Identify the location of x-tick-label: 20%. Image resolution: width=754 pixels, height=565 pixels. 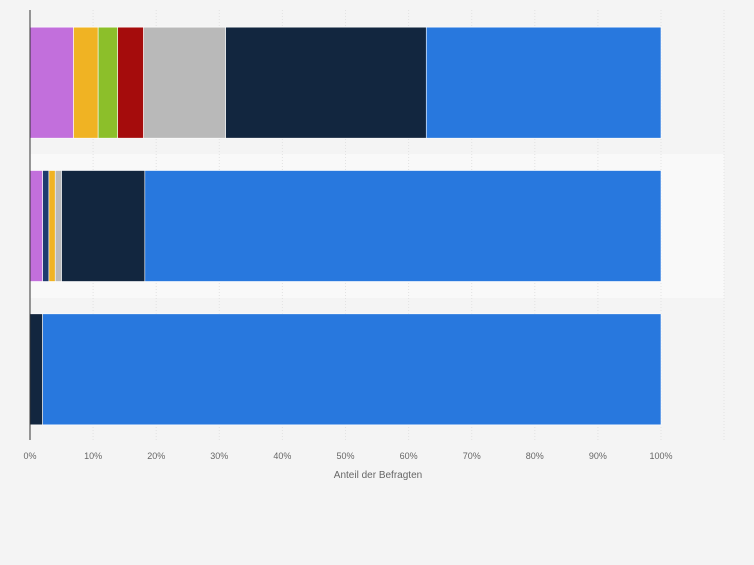
(156, 456).